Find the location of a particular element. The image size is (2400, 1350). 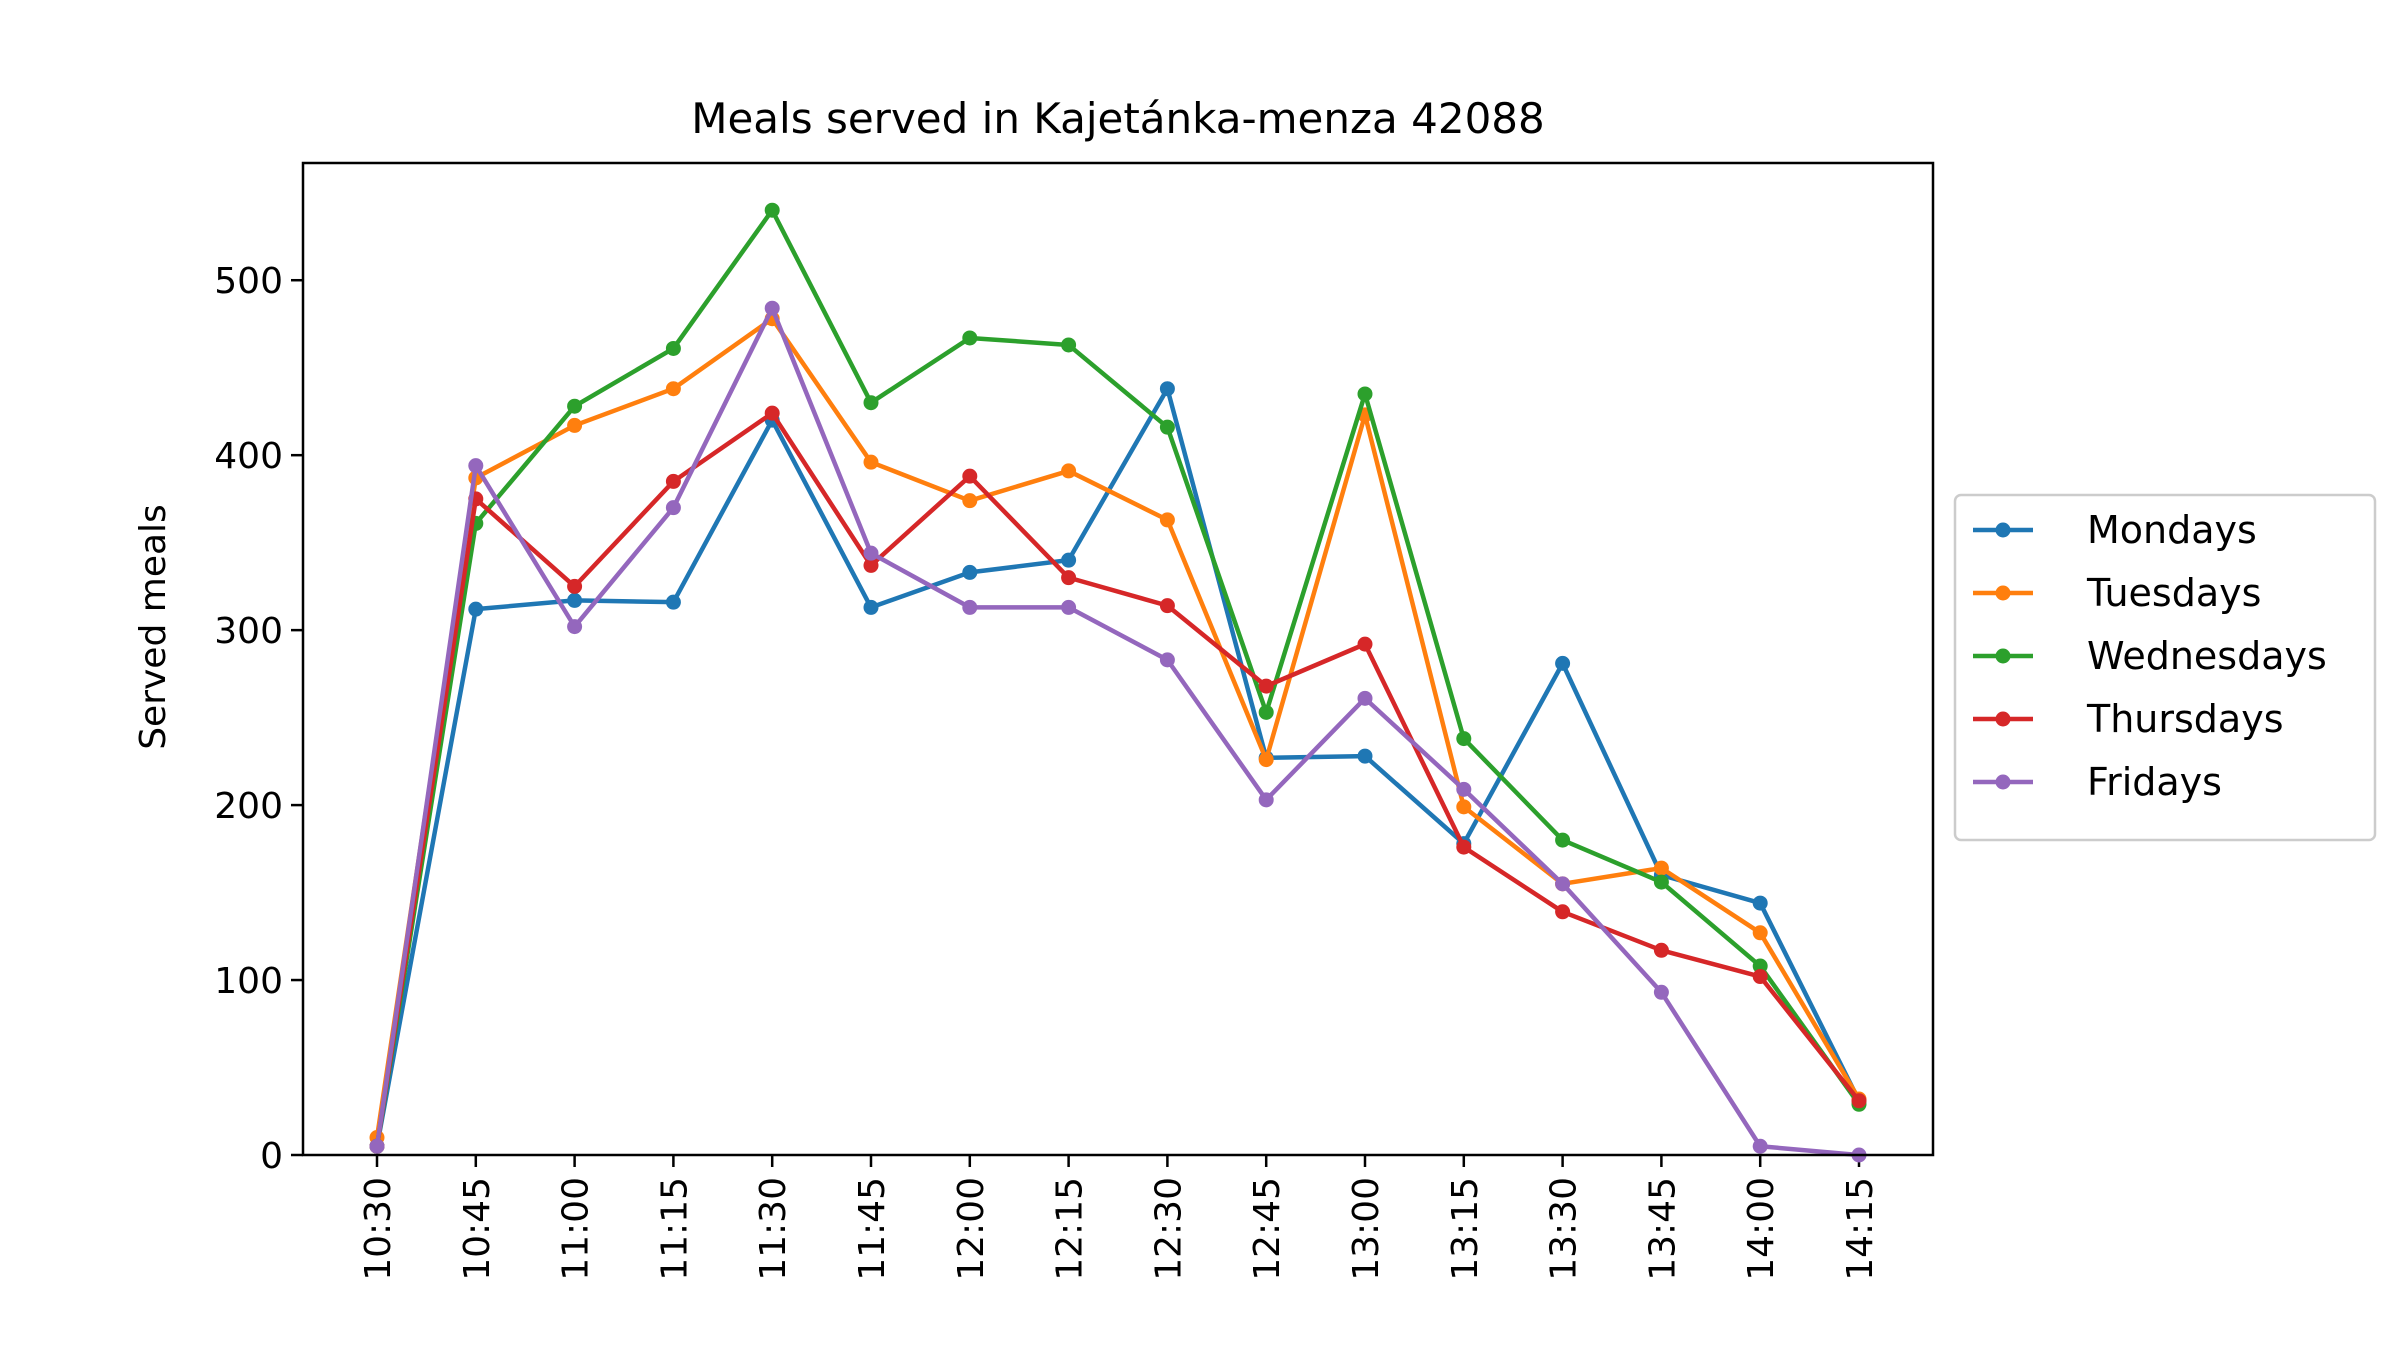

legend-label-wednesdays: Wednesdays is located at coordinates (2207, 656).